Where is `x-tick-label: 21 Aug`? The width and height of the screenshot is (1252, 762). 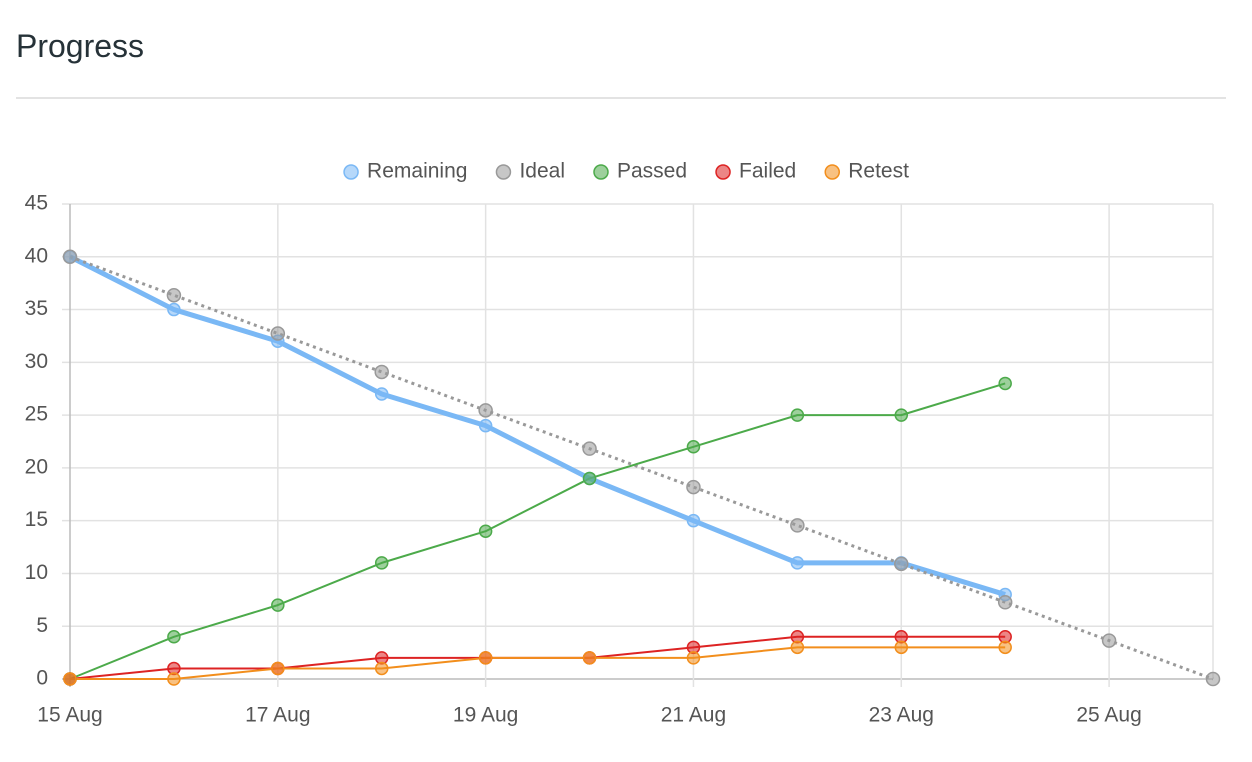
x-tick-label: 21 Aug is located at coordinates (693, 715).